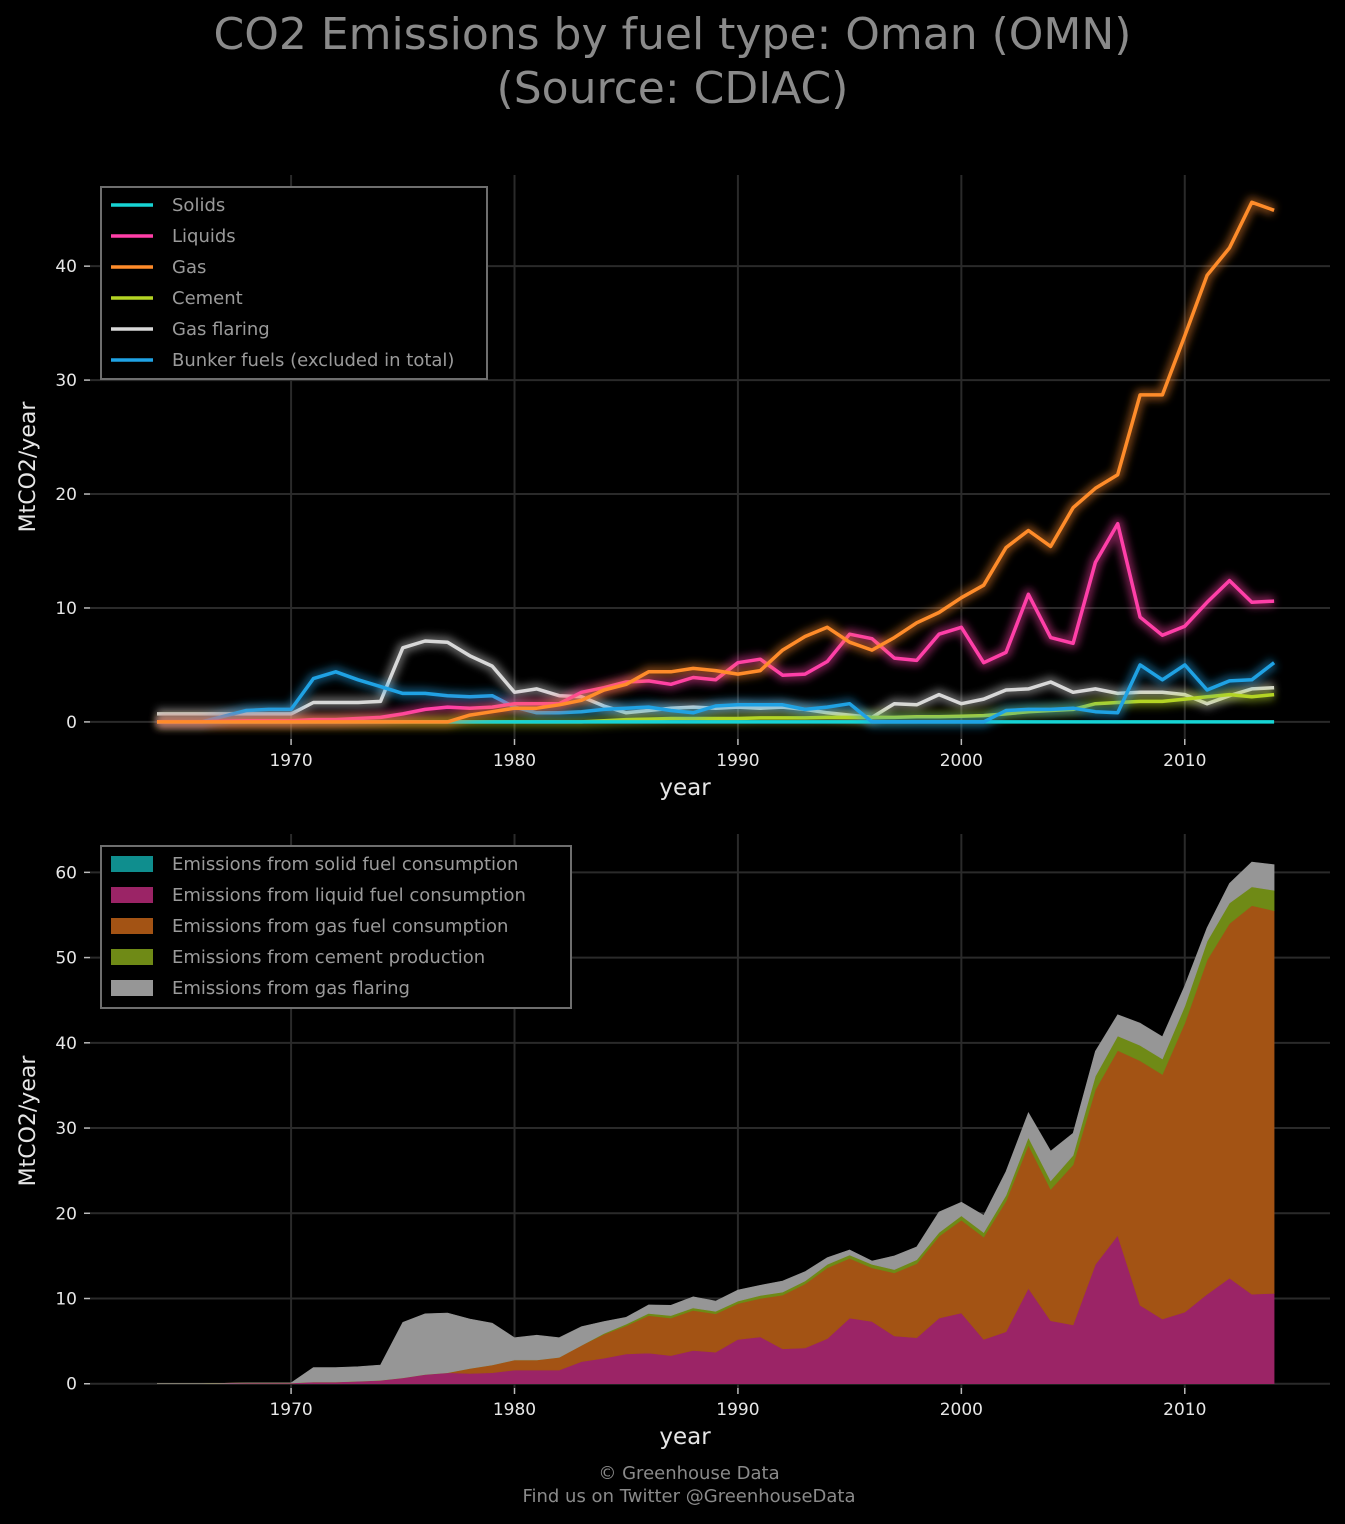 The image size is (1345, 1524). Describe the element at coordinates (689, 1473) in the screenshot. I see `footer-credit: © Greenhouse Data` at that location.